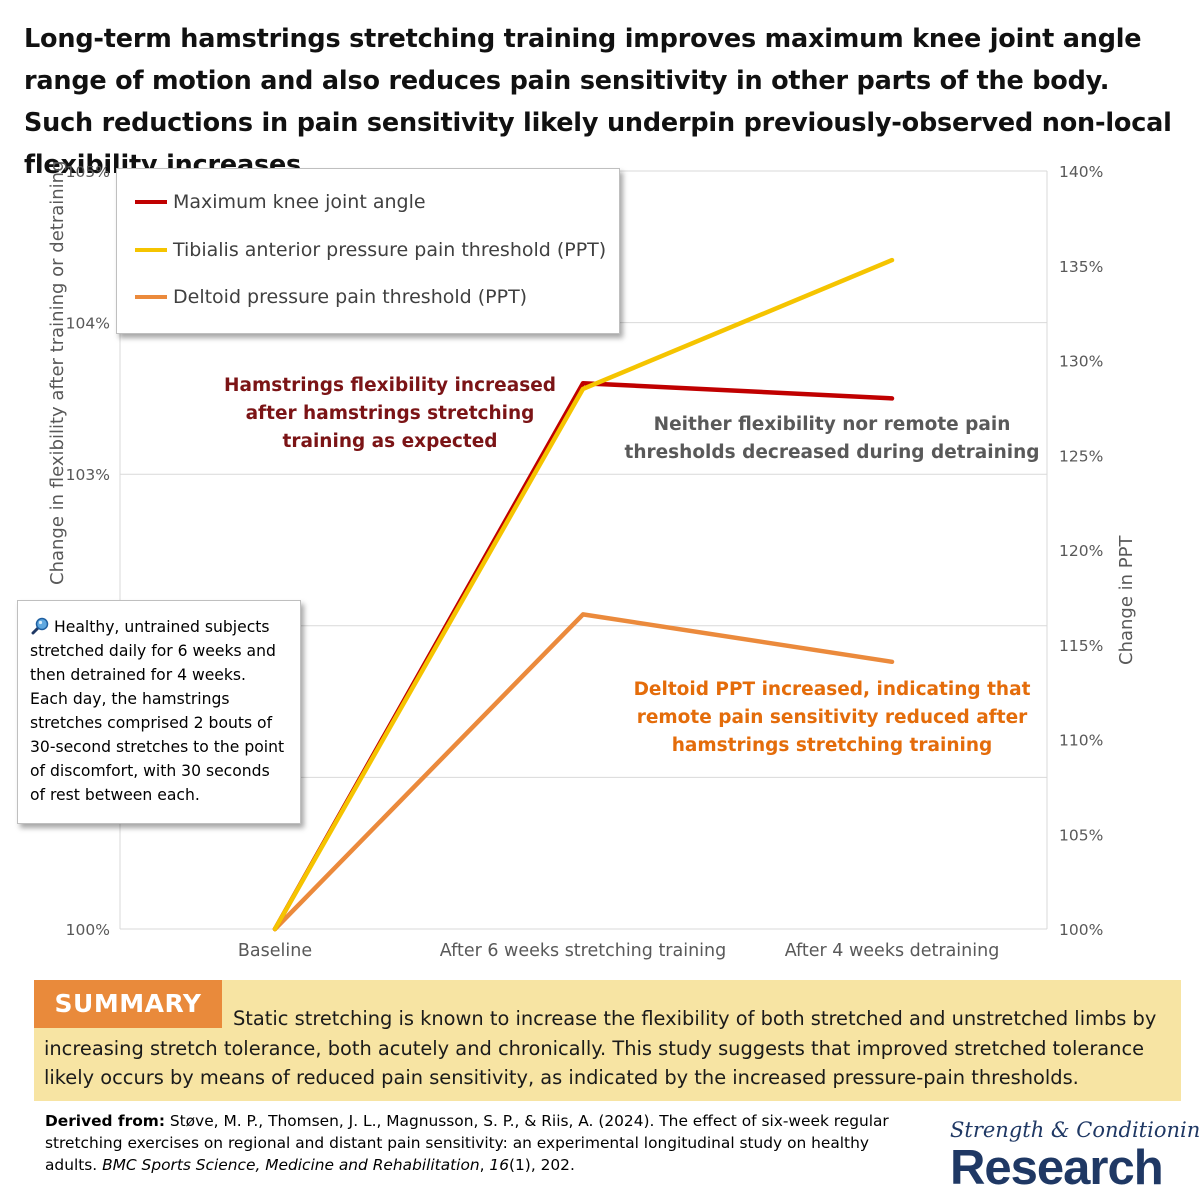  Describe the element at coordinates (832, 689) in the screenshot. I see `annotation-deltoid-line: Deltoid PPT increased, indicating that` at that location.